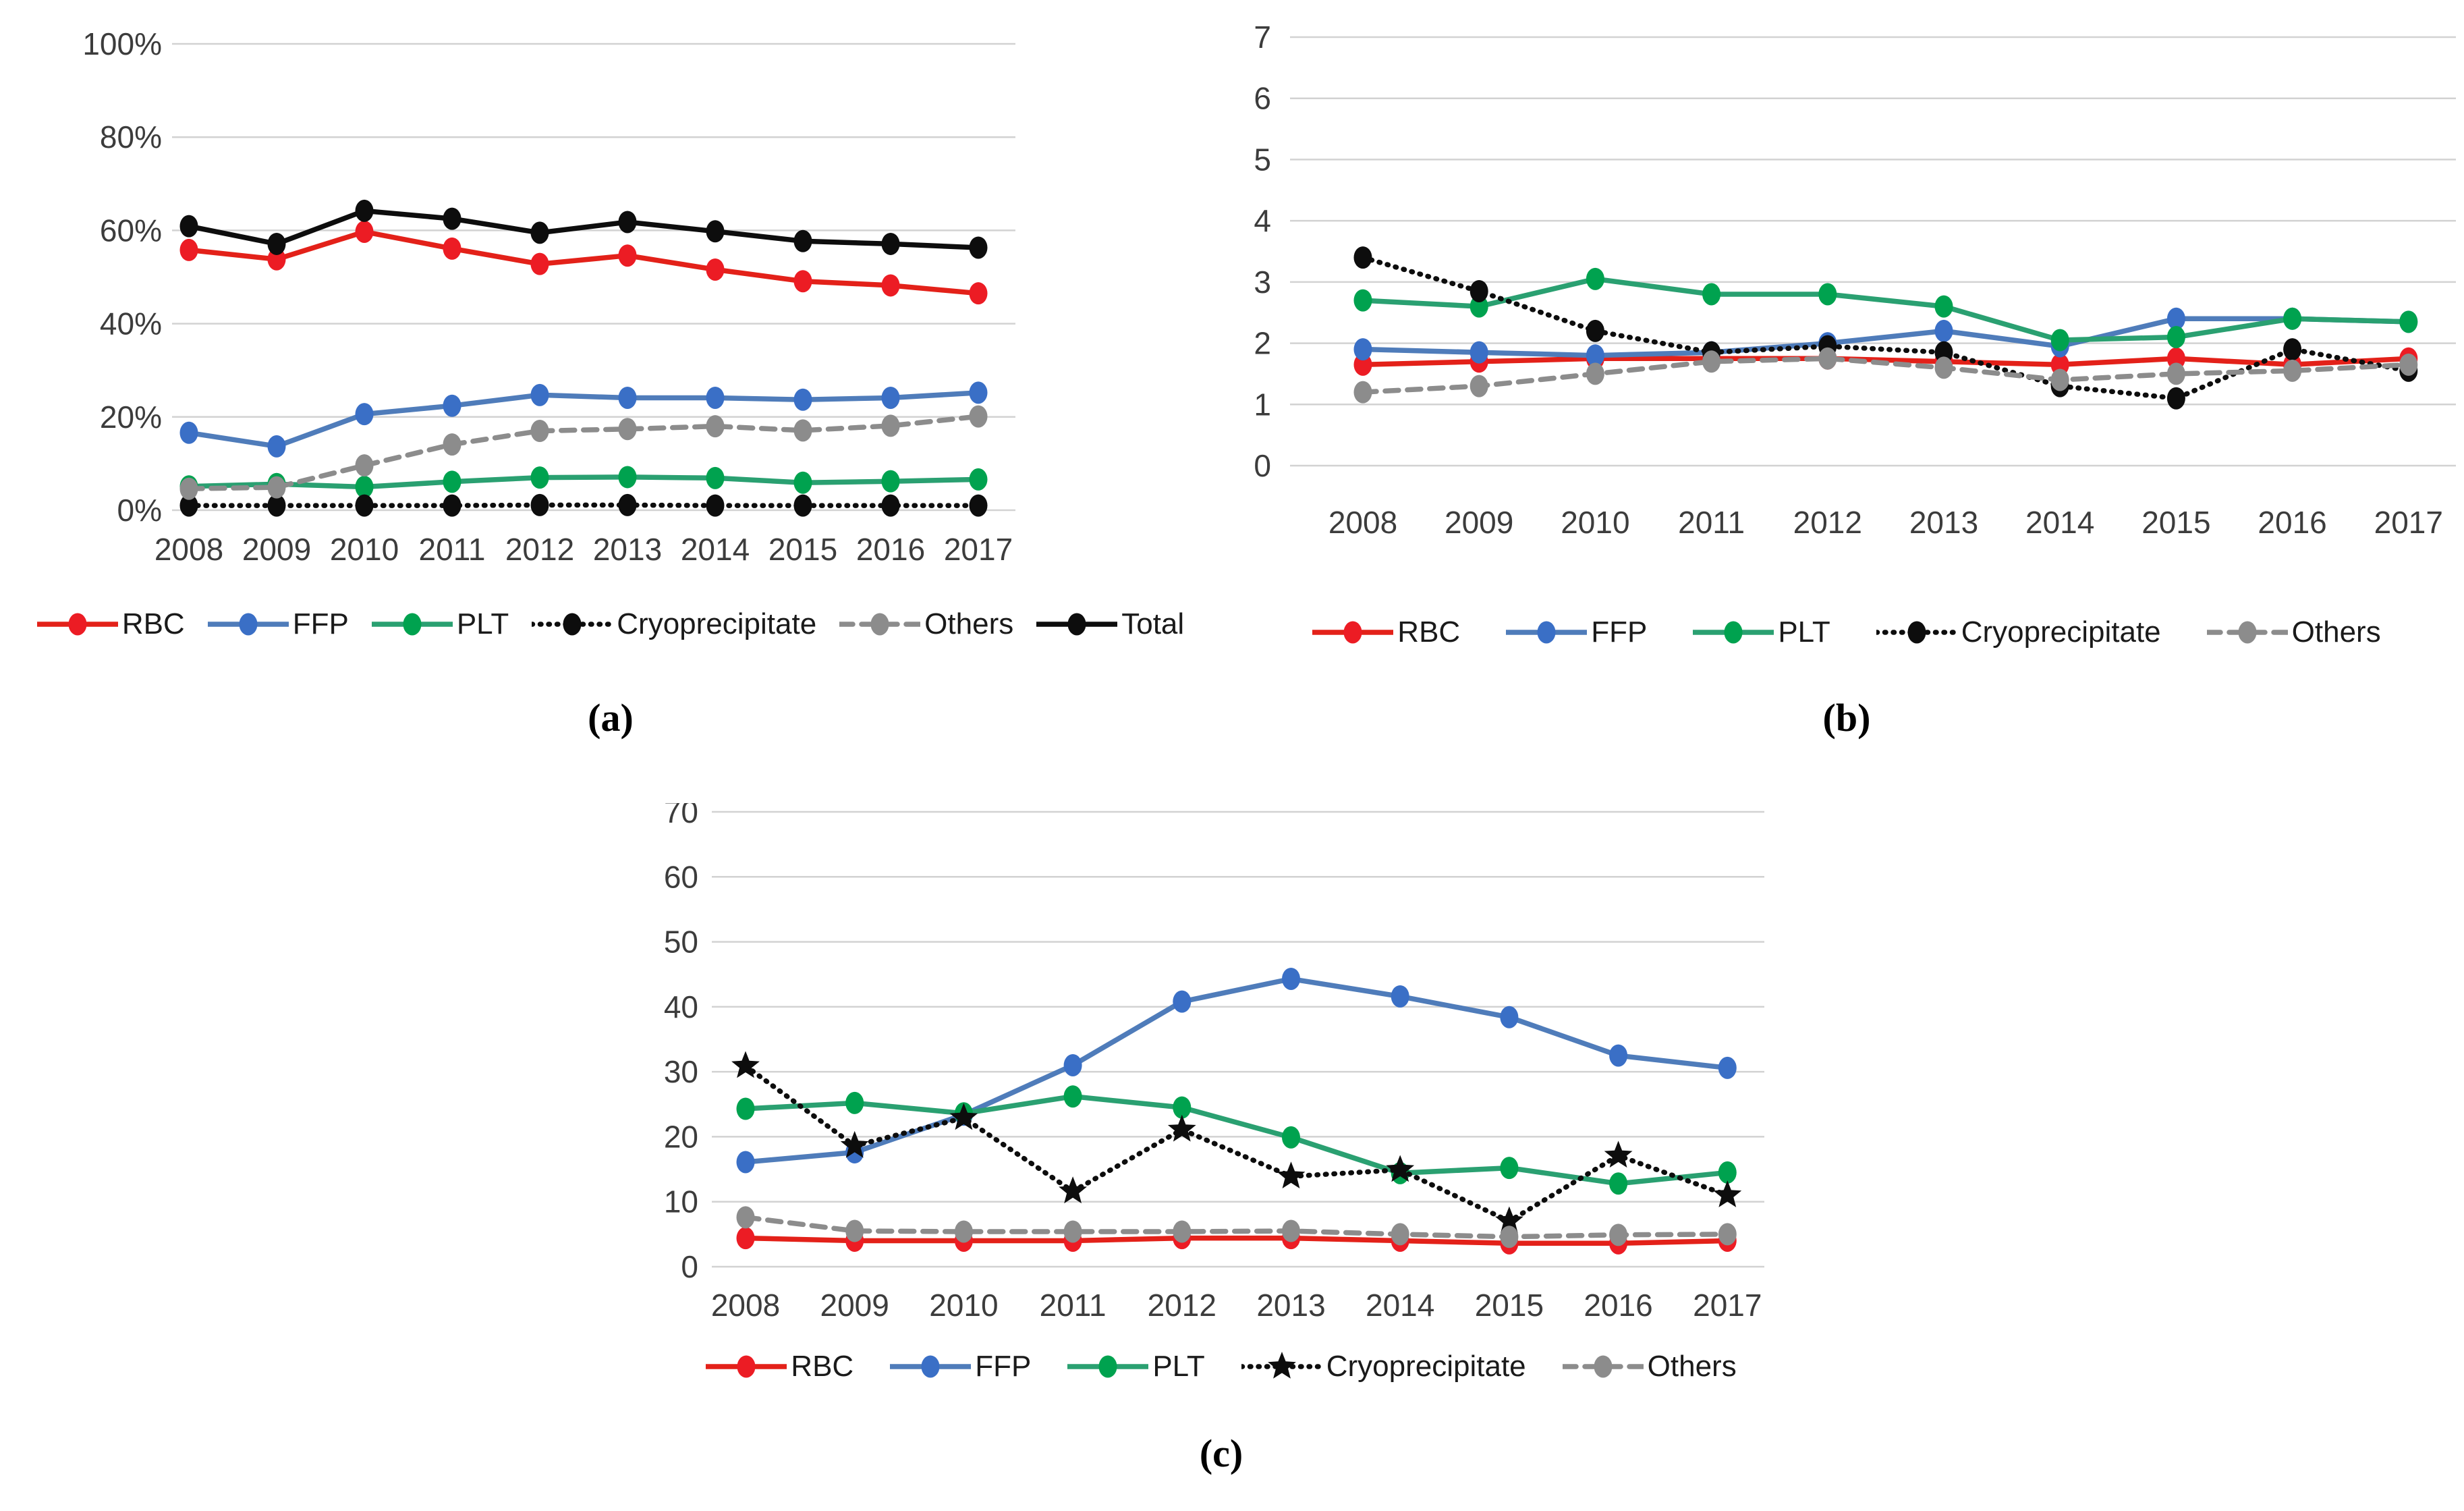 The height and width of the screenshot is (1511, 2464). I want to click on chart-a-x-axis: 2008 2009 2010 2011 2012 2013 2014 2015 2016 2017, so click(584, 549).